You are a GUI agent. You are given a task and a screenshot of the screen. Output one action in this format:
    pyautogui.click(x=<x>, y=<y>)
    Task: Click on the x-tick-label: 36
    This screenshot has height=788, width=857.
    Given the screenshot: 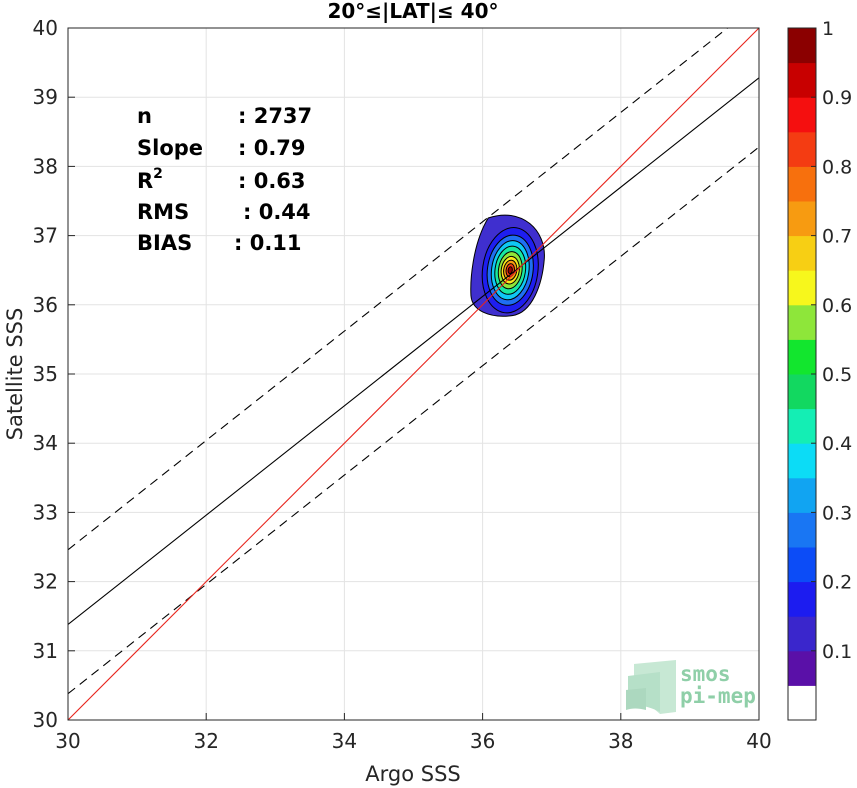 What is the action you would take?
    pyautogui.click(x=482, y=741)
    